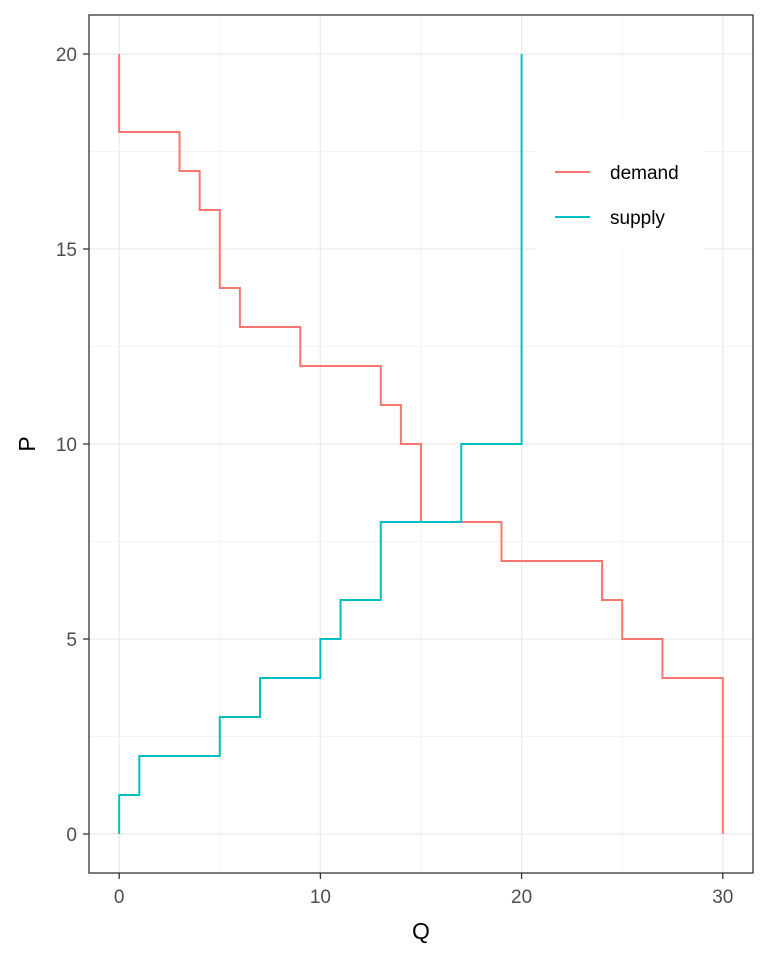 The image size is (768, 960). What do you see at coordinates (71, 835) in the screenshot?
I see `y-tick-label: 0` at bounding box center [71, 835].